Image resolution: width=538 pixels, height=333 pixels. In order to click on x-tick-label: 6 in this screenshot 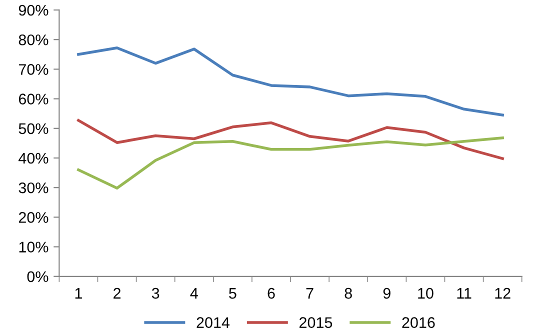, I will do `click(271, 293)`.